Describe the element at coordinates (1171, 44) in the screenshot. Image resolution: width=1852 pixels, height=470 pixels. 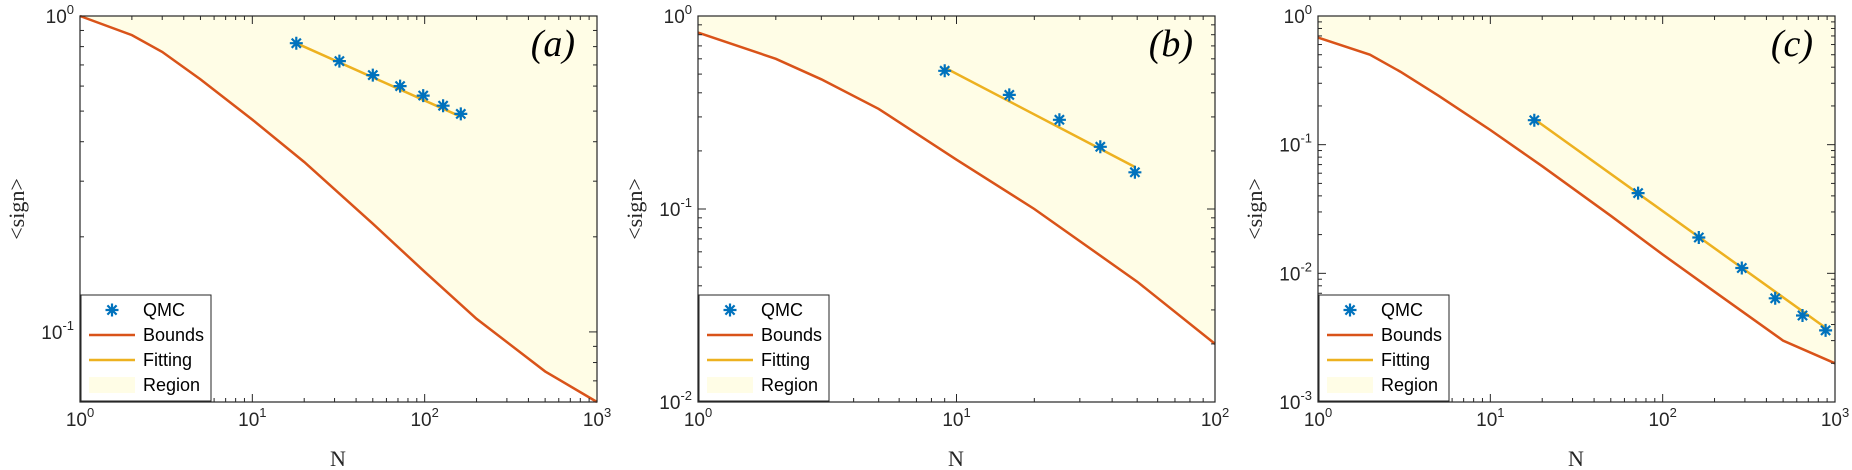
I see `panel-label-b: (b)` at that location.